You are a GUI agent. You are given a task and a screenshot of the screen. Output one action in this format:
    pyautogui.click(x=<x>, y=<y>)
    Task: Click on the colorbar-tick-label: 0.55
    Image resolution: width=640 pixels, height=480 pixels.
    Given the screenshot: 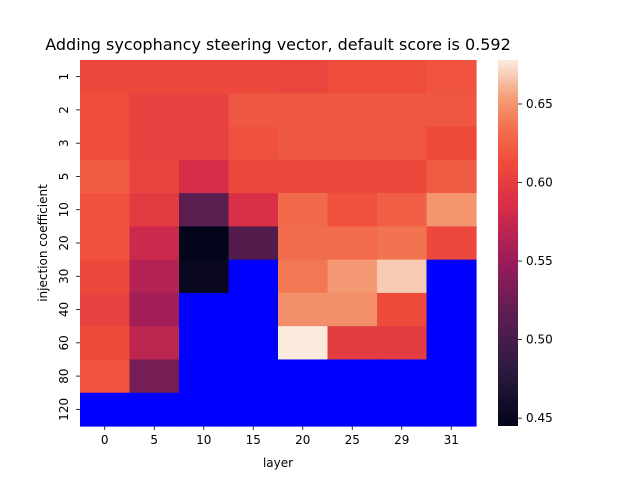 What is the action you would take?
    pyautogui.click(x=539, y=261)
    